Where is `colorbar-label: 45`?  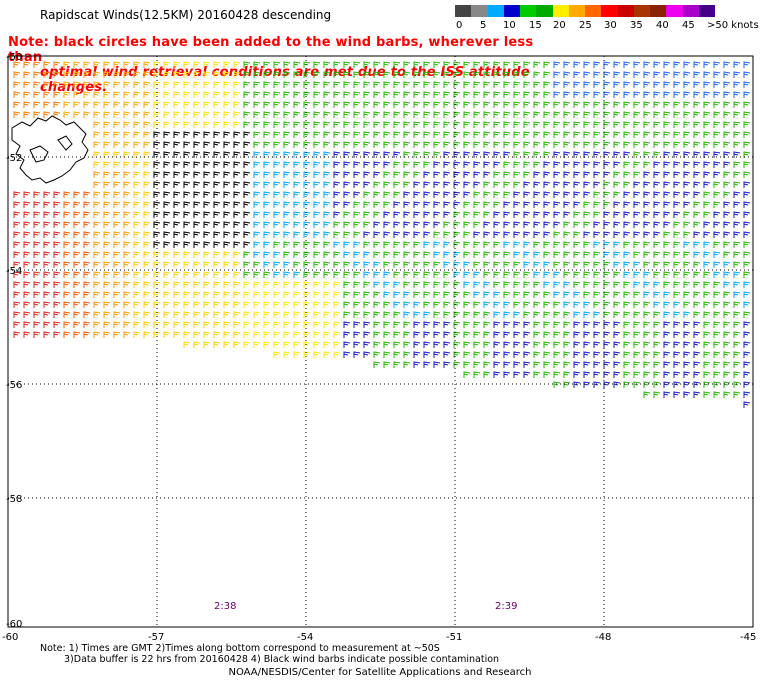
colorbar-label: 45 is located at coordinates (688, 25).